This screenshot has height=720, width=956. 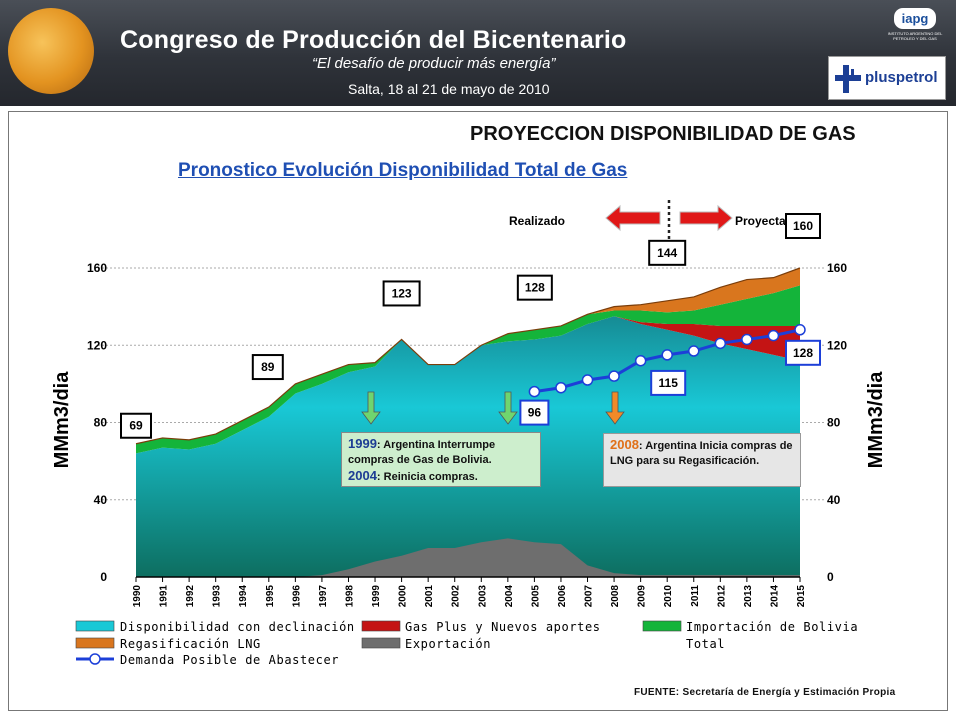 I want to click on legend-label-gas-plus: Gas Plus y Nuevos aportes, so click(x=503, y=627).